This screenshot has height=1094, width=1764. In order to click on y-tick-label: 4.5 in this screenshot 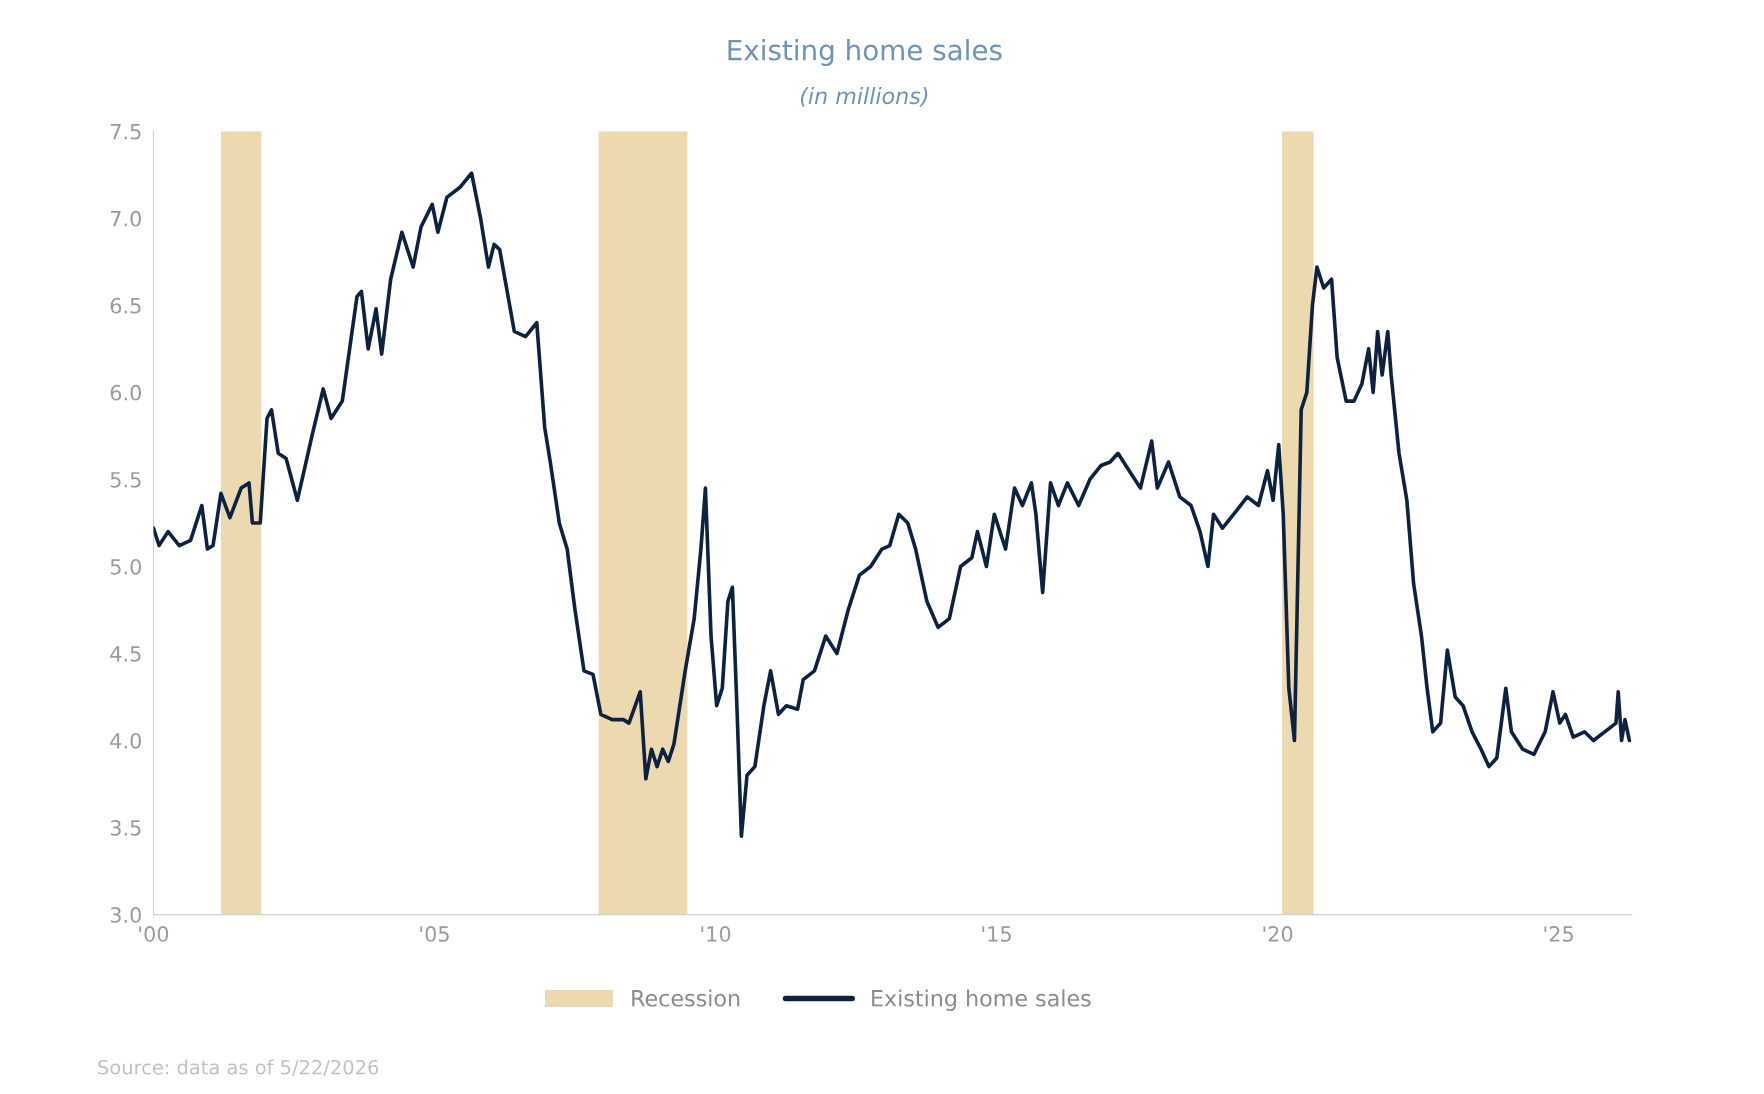, I will do `click(125, 654)`.